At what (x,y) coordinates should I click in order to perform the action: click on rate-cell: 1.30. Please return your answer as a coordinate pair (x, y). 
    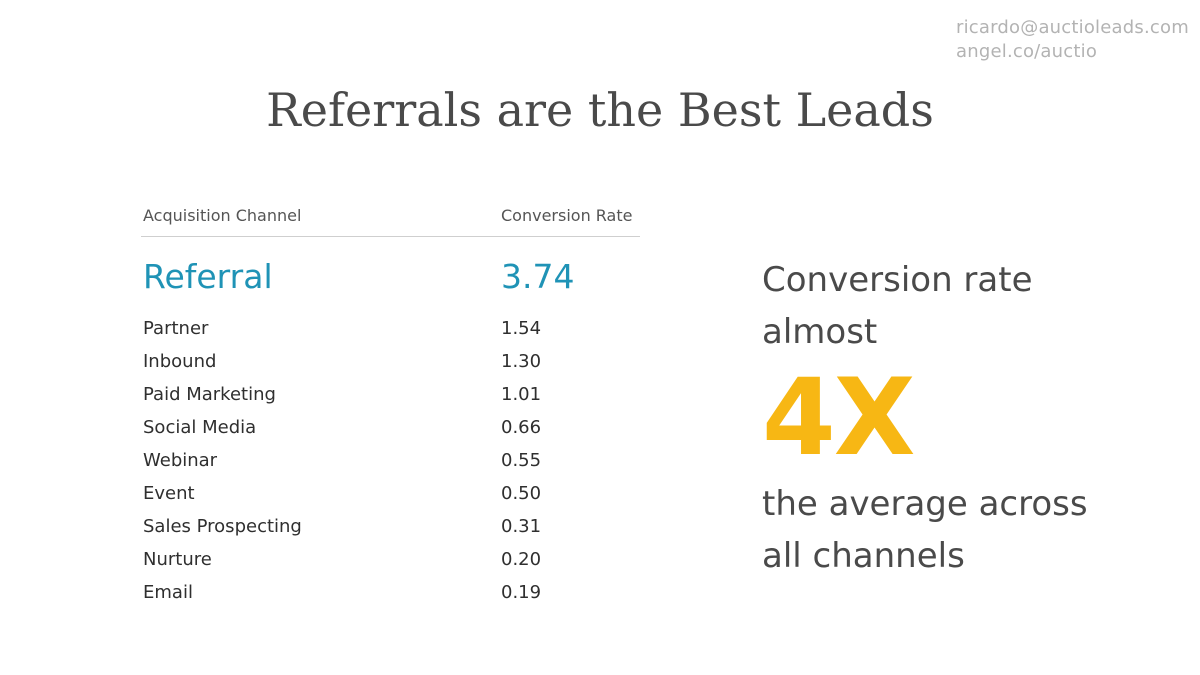
    Looking at the image, I should click on (521, 361).